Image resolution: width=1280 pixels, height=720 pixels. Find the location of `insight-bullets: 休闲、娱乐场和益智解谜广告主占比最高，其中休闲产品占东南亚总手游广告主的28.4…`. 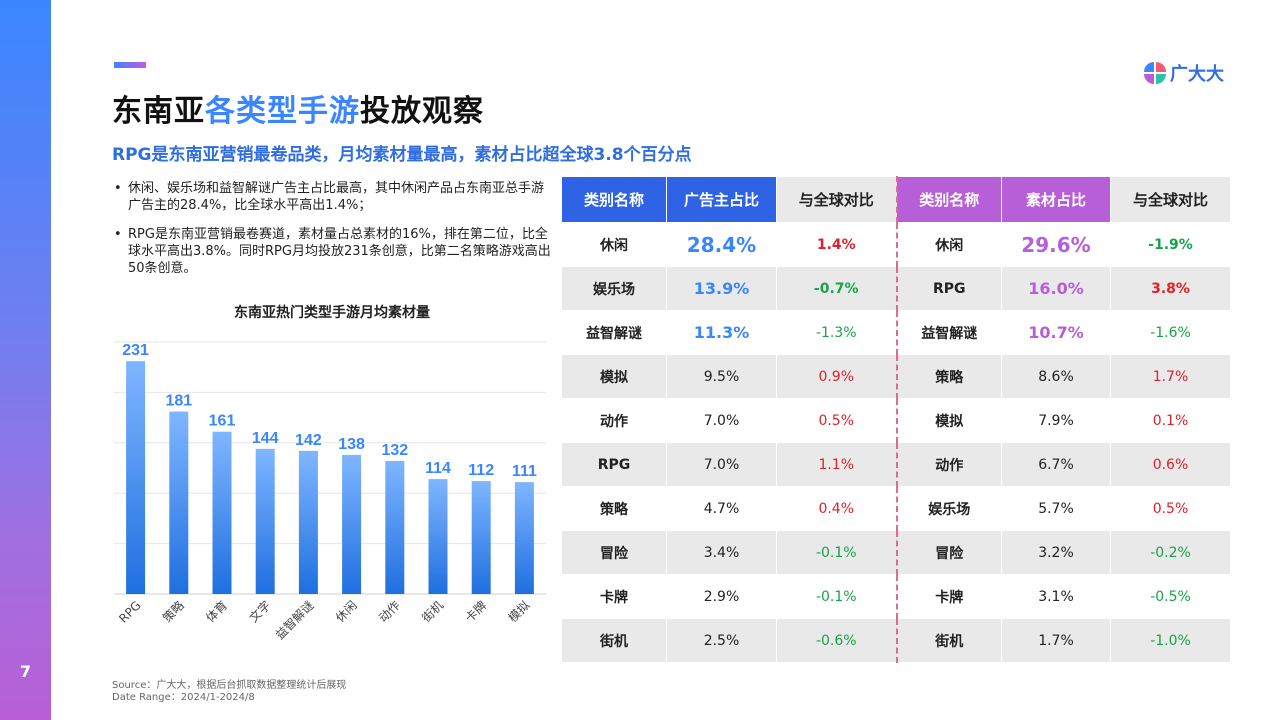

insight-bullets: 休闲、娱乐场和益智解谜广告主占比最高，其中休闲产品占东南亚总手游广告主的28.4… is located at coordinates (332, 234).